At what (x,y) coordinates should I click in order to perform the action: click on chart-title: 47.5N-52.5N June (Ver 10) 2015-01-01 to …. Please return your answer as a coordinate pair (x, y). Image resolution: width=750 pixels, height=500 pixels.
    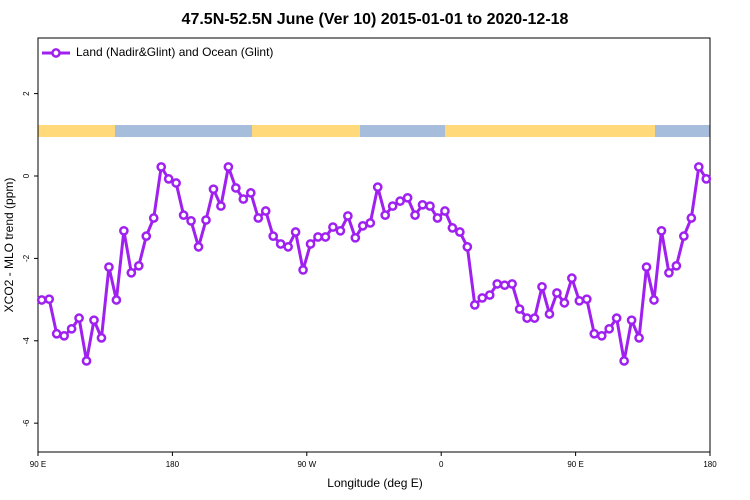
    Looking at the image, I should click on (375, 19).